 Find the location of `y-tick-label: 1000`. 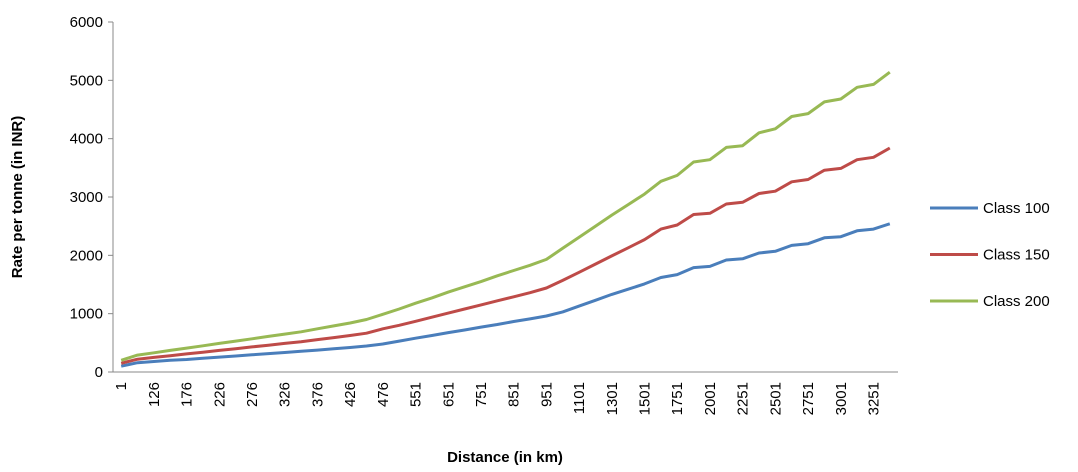

y-tick-label: 1000 is located at coordinates (86, 314).